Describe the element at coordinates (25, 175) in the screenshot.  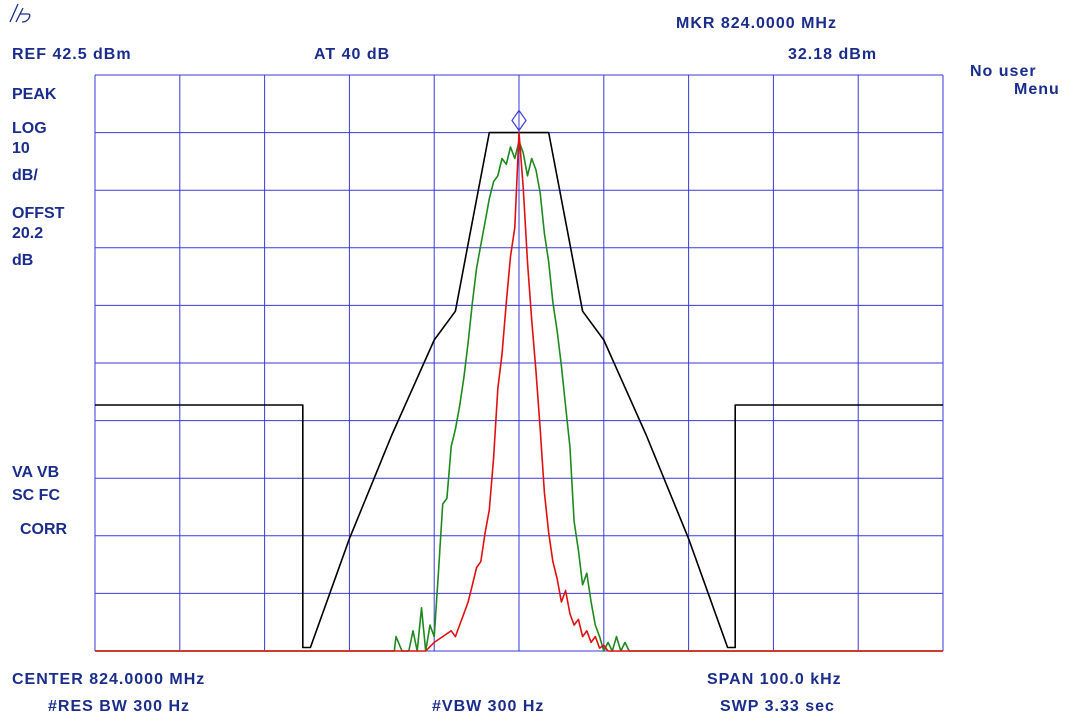
I see `scale-unit: dB/` at that location.